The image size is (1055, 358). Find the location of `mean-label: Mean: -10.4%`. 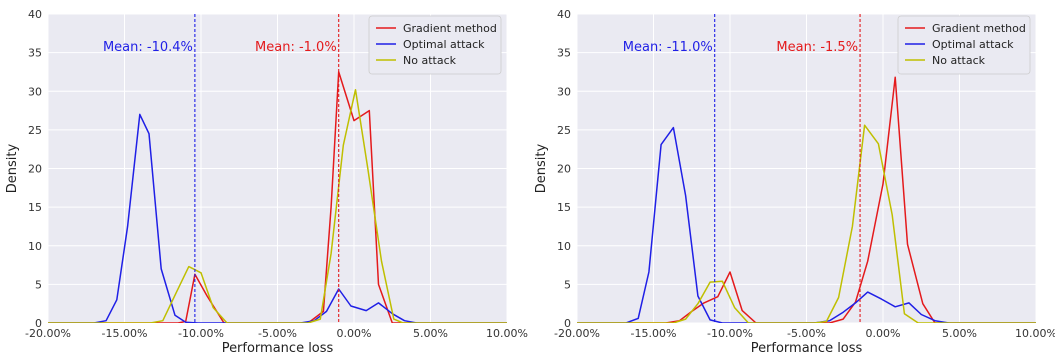

mean-label: Mean: -10.4% is located at coordinates (148, 47).